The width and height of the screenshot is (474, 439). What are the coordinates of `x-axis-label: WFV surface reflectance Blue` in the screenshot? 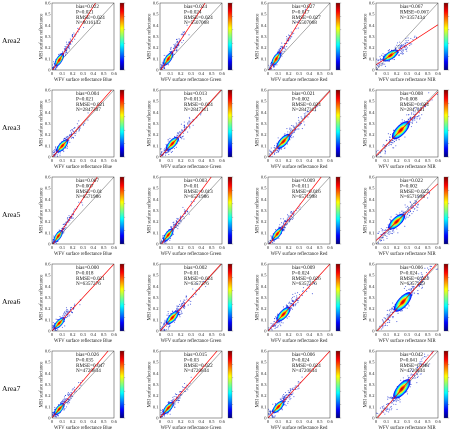 It's located at (83, 428).